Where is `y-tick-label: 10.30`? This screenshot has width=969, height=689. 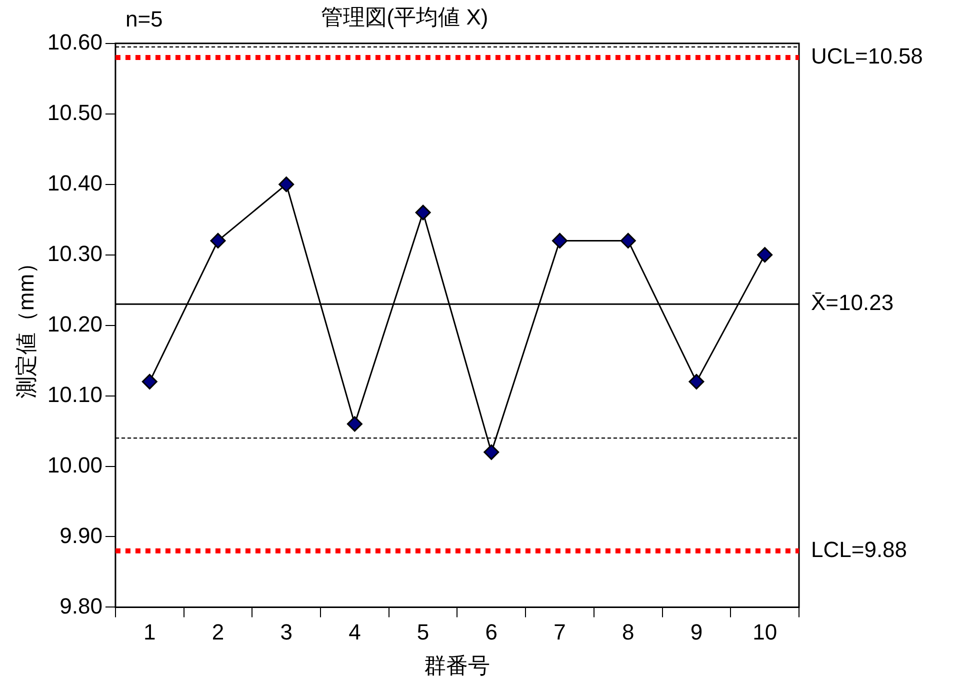 y-tick-label: 10.30 is located at coordinates (74, 253).